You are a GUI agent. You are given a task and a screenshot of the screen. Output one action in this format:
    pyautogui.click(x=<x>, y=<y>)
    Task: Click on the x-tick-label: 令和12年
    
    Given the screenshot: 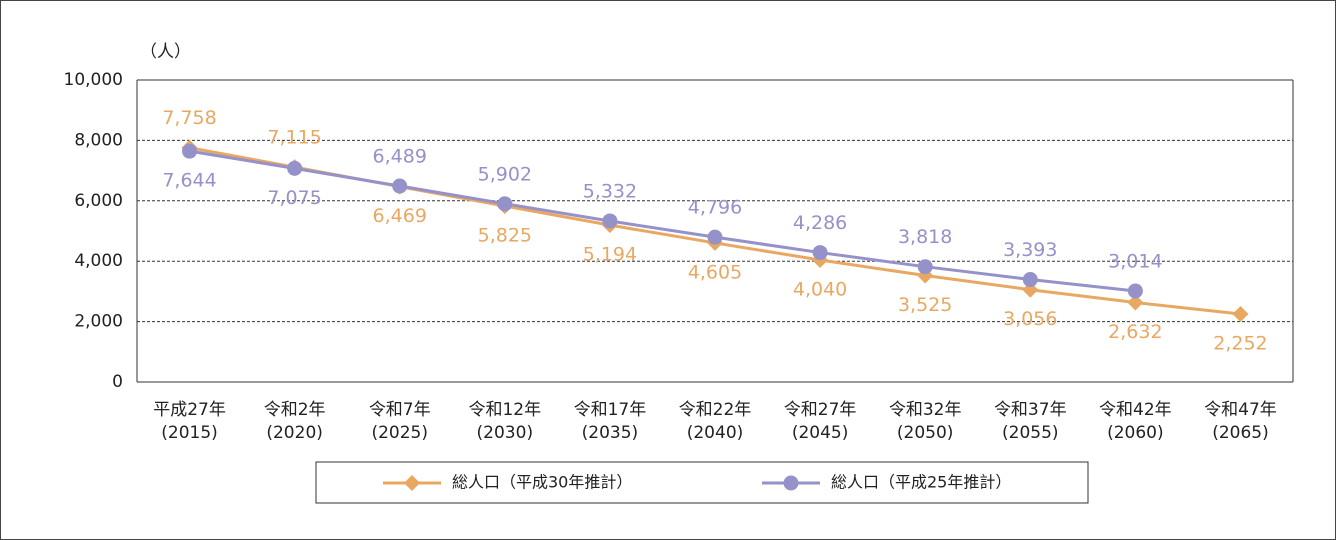 What is the action you would take?
    pyautogui.click(x=504, y=410)
    